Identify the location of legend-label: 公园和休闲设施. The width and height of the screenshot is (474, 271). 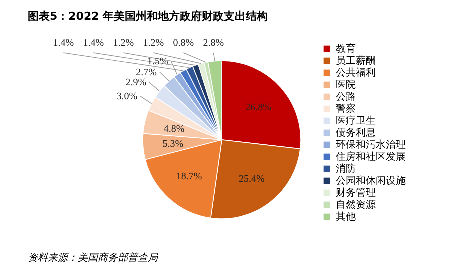
(371, 181).